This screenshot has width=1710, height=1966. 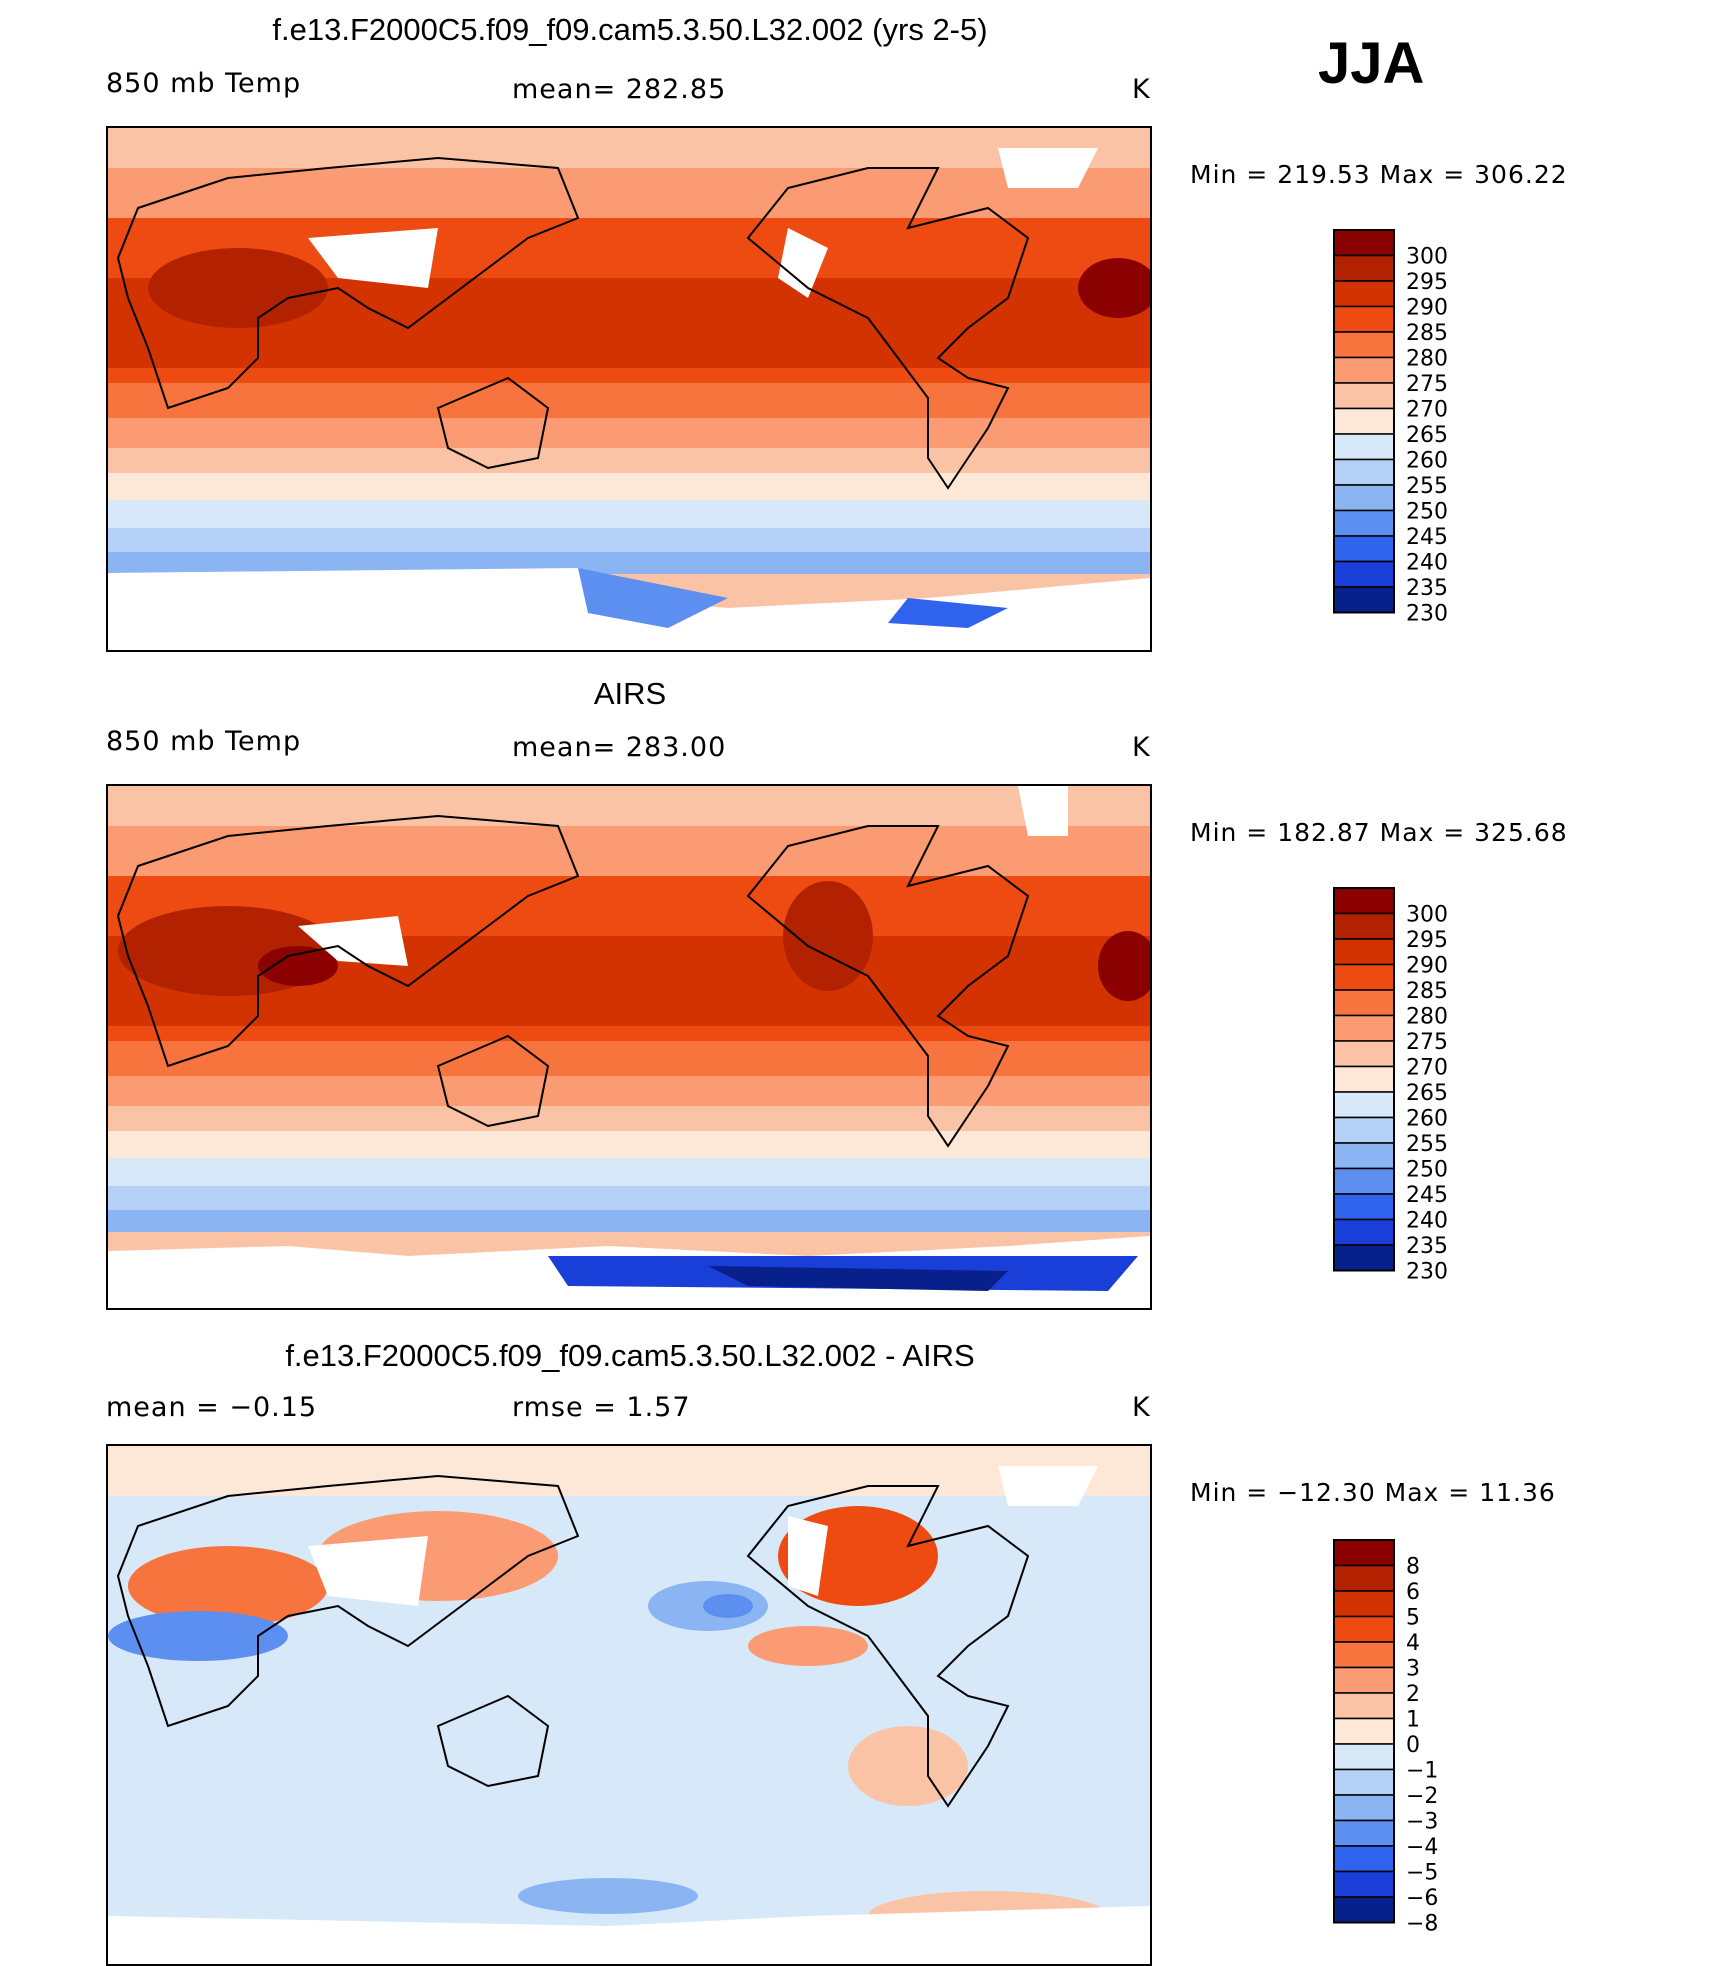 What do you see at coordinates (238, 288) in the screenshot?
I see `warm-anomaly` at bounding box center [238, 288].